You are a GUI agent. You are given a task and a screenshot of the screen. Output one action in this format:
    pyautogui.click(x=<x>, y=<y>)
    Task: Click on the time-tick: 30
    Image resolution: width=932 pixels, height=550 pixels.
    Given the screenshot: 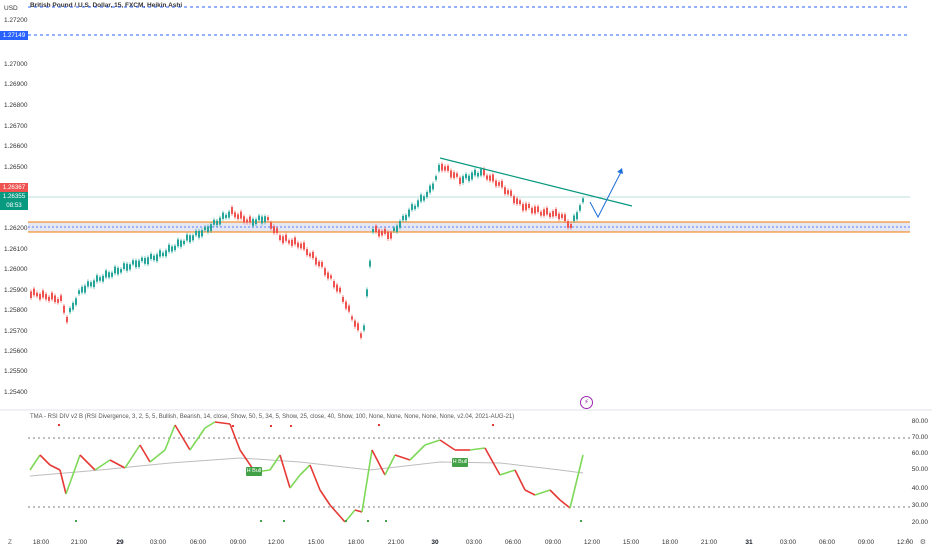 What is the action you would take?
    pyautogui.click(x=435, y=542)
    